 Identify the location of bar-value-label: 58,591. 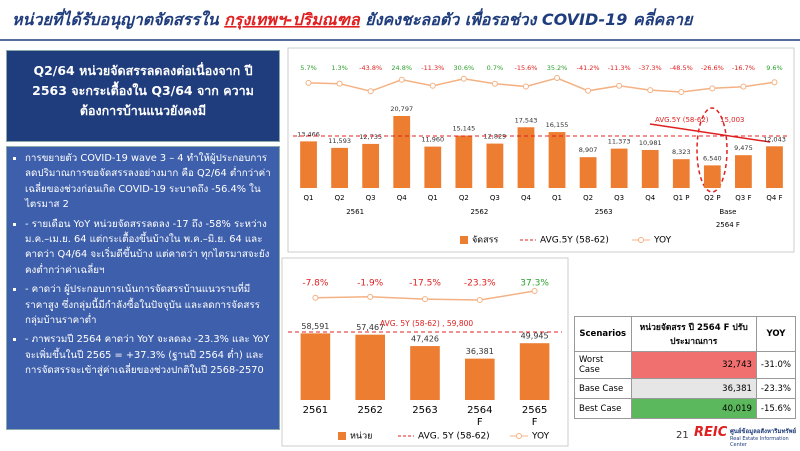
(315, 326).